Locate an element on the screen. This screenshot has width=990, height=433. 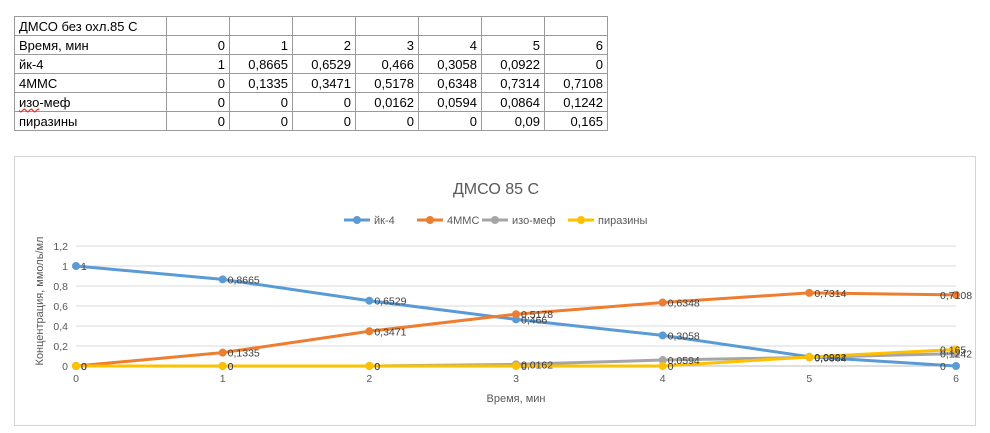
table-cell: 0,5178 is located at coordinates (387, 83).